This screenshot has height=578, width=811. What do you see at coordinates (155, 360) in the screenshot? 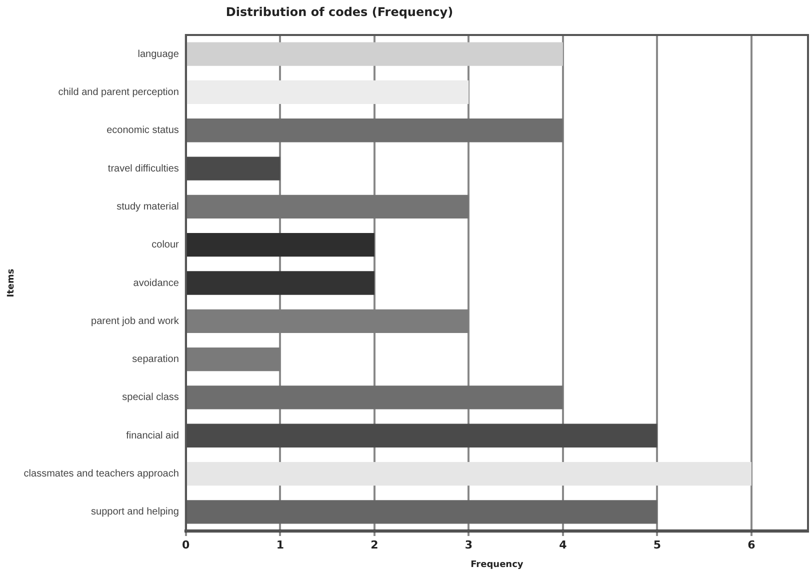
I see `y-tick-label: separation` at bounding box center [155, 360].